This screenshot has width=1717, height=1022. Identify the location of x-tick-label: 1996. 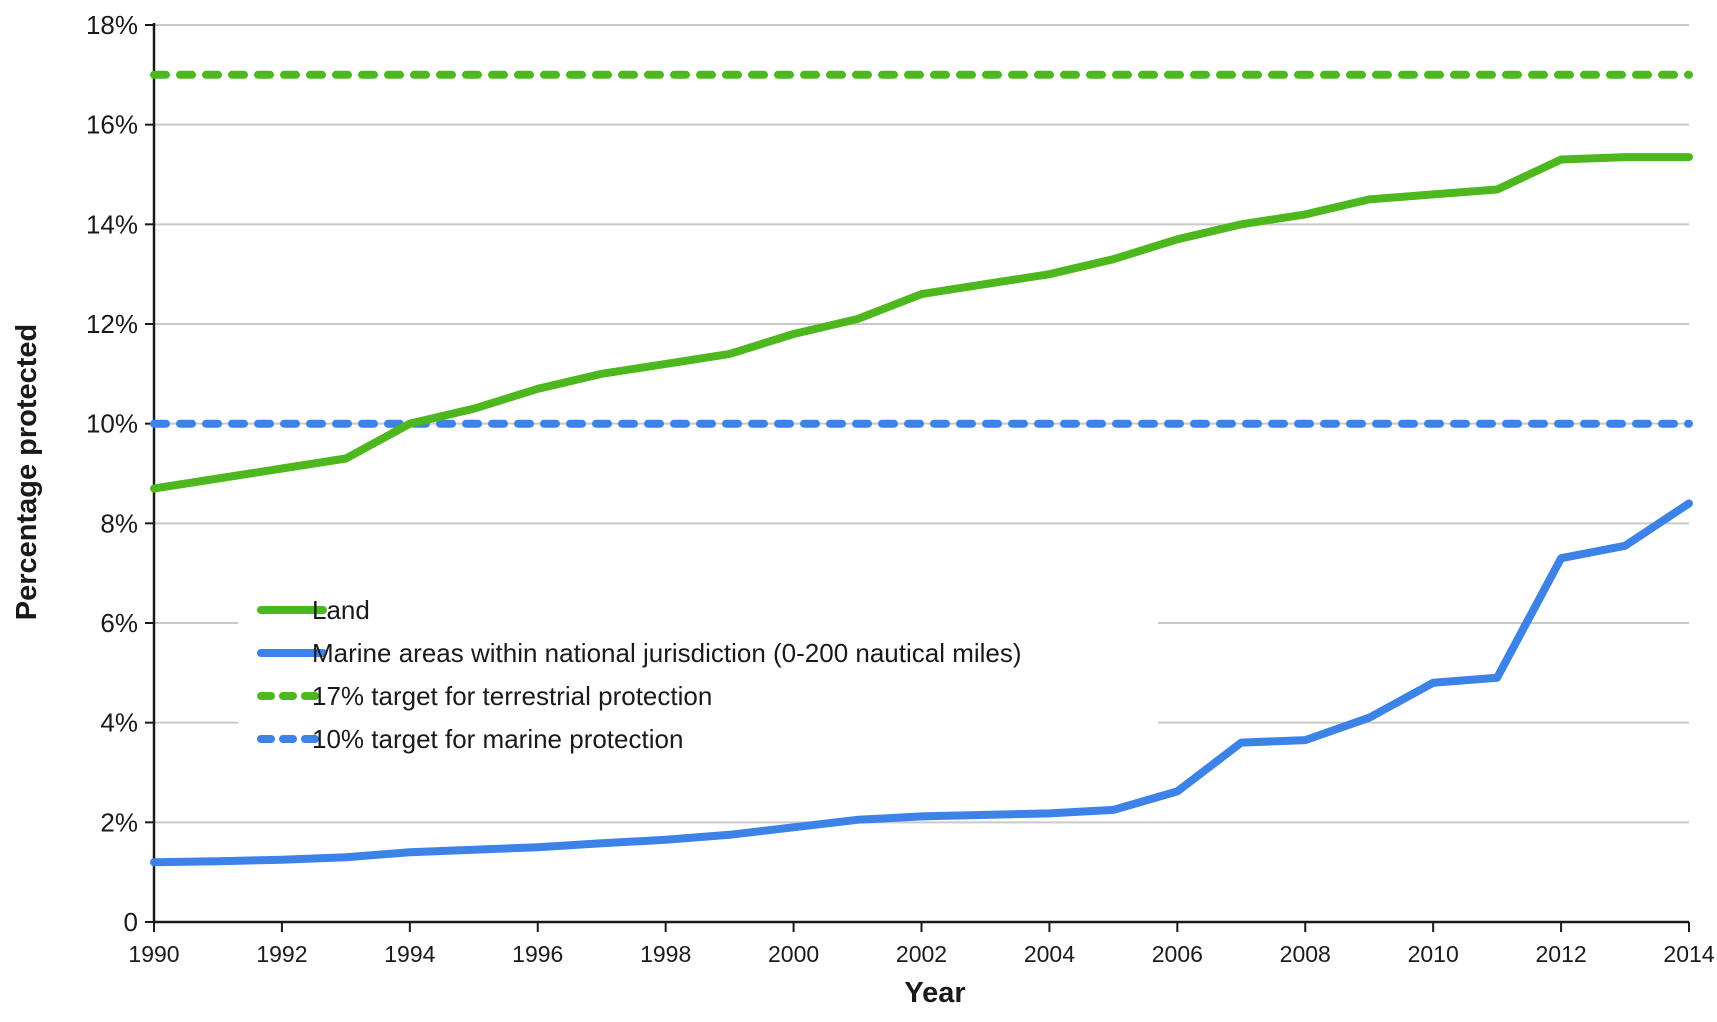
(537, 954).